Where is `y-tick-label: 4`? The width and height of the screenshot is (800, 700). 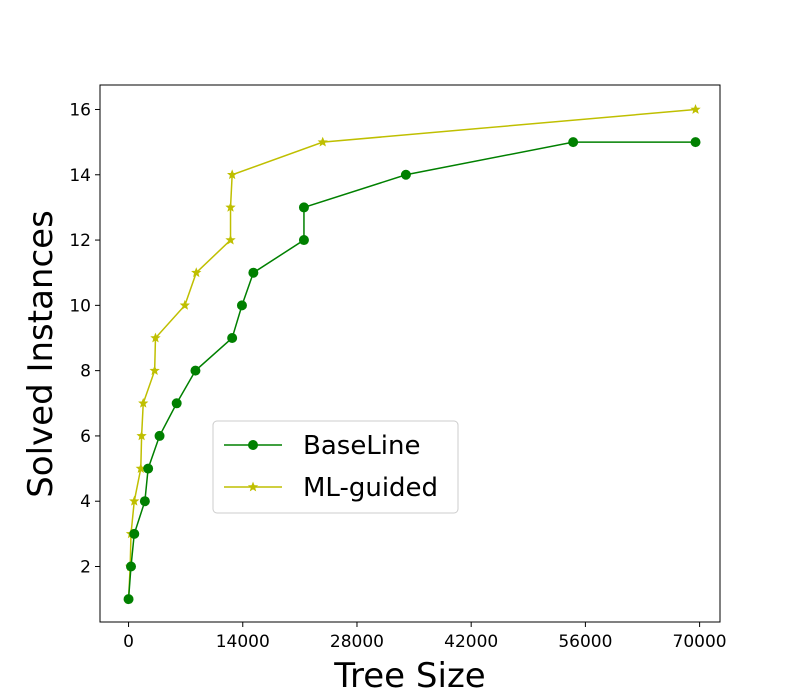 y-tick-label: 4 is located at coordinates (85, 502).